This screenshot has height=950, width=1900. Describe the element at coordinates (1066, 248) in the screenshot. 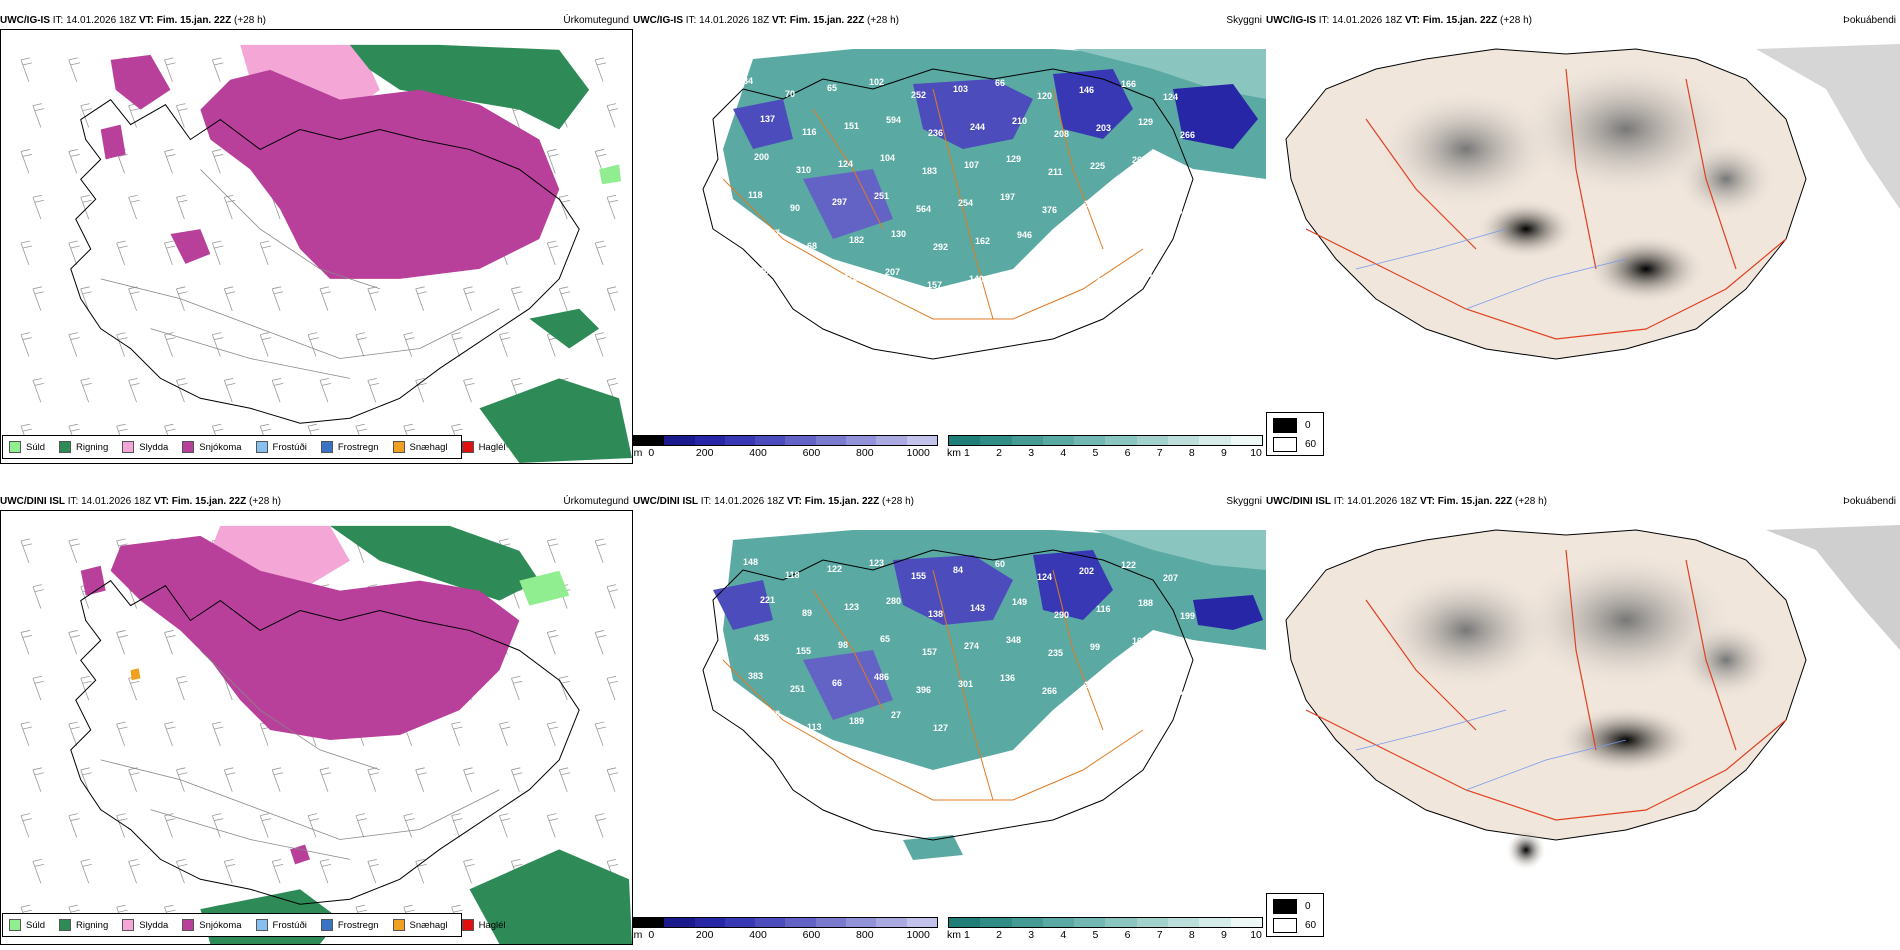

I see `visibility-value: 724` at that location.